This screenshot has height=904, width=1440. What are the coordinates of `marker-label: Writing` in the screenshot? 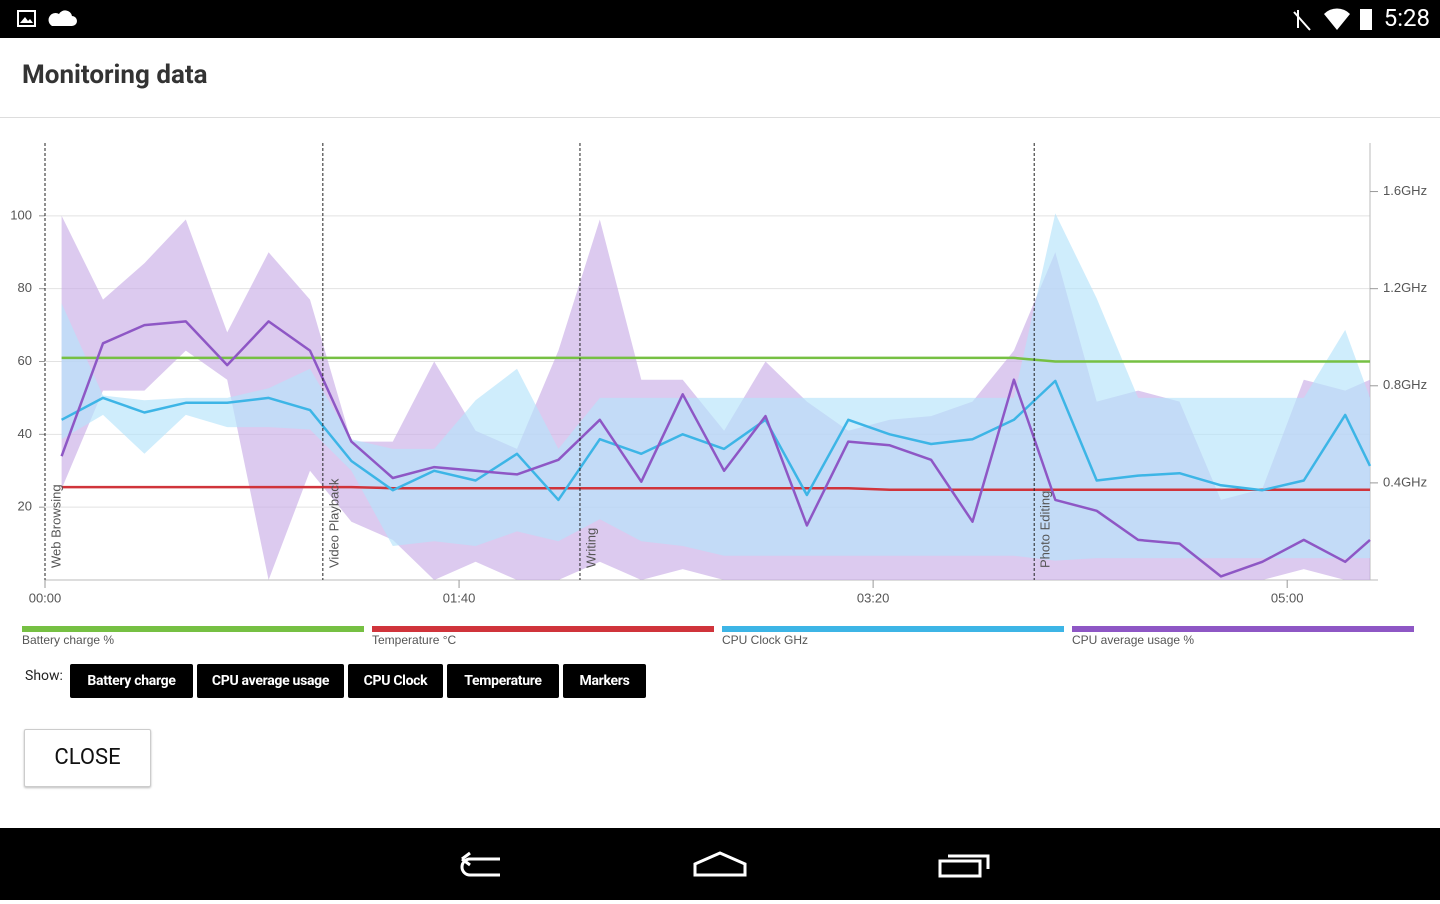 It's located at (590, 548).